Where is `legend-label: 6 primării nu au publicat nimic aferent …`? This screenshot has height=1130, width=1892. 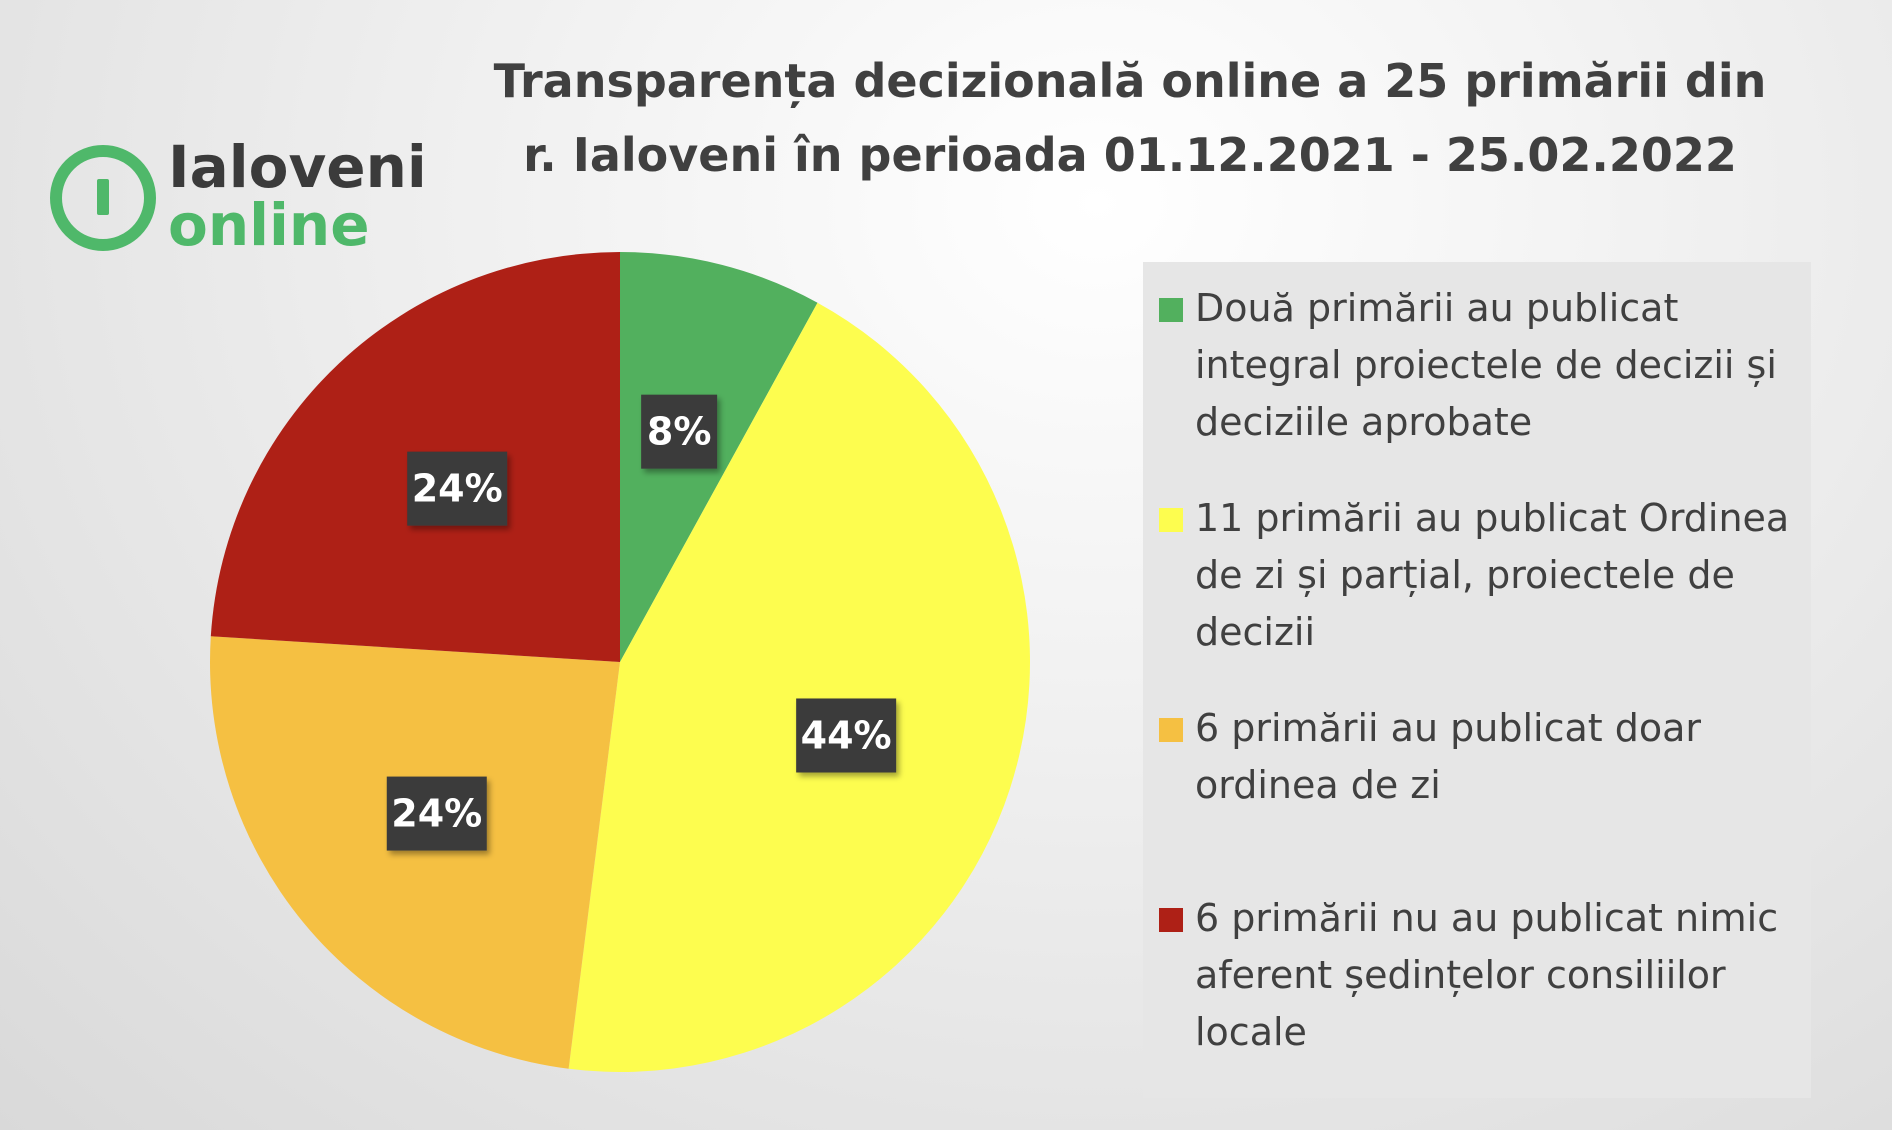
legend-label: 6 primării nu au publicat nimic aferent … is located at coordinates (1487, 975).